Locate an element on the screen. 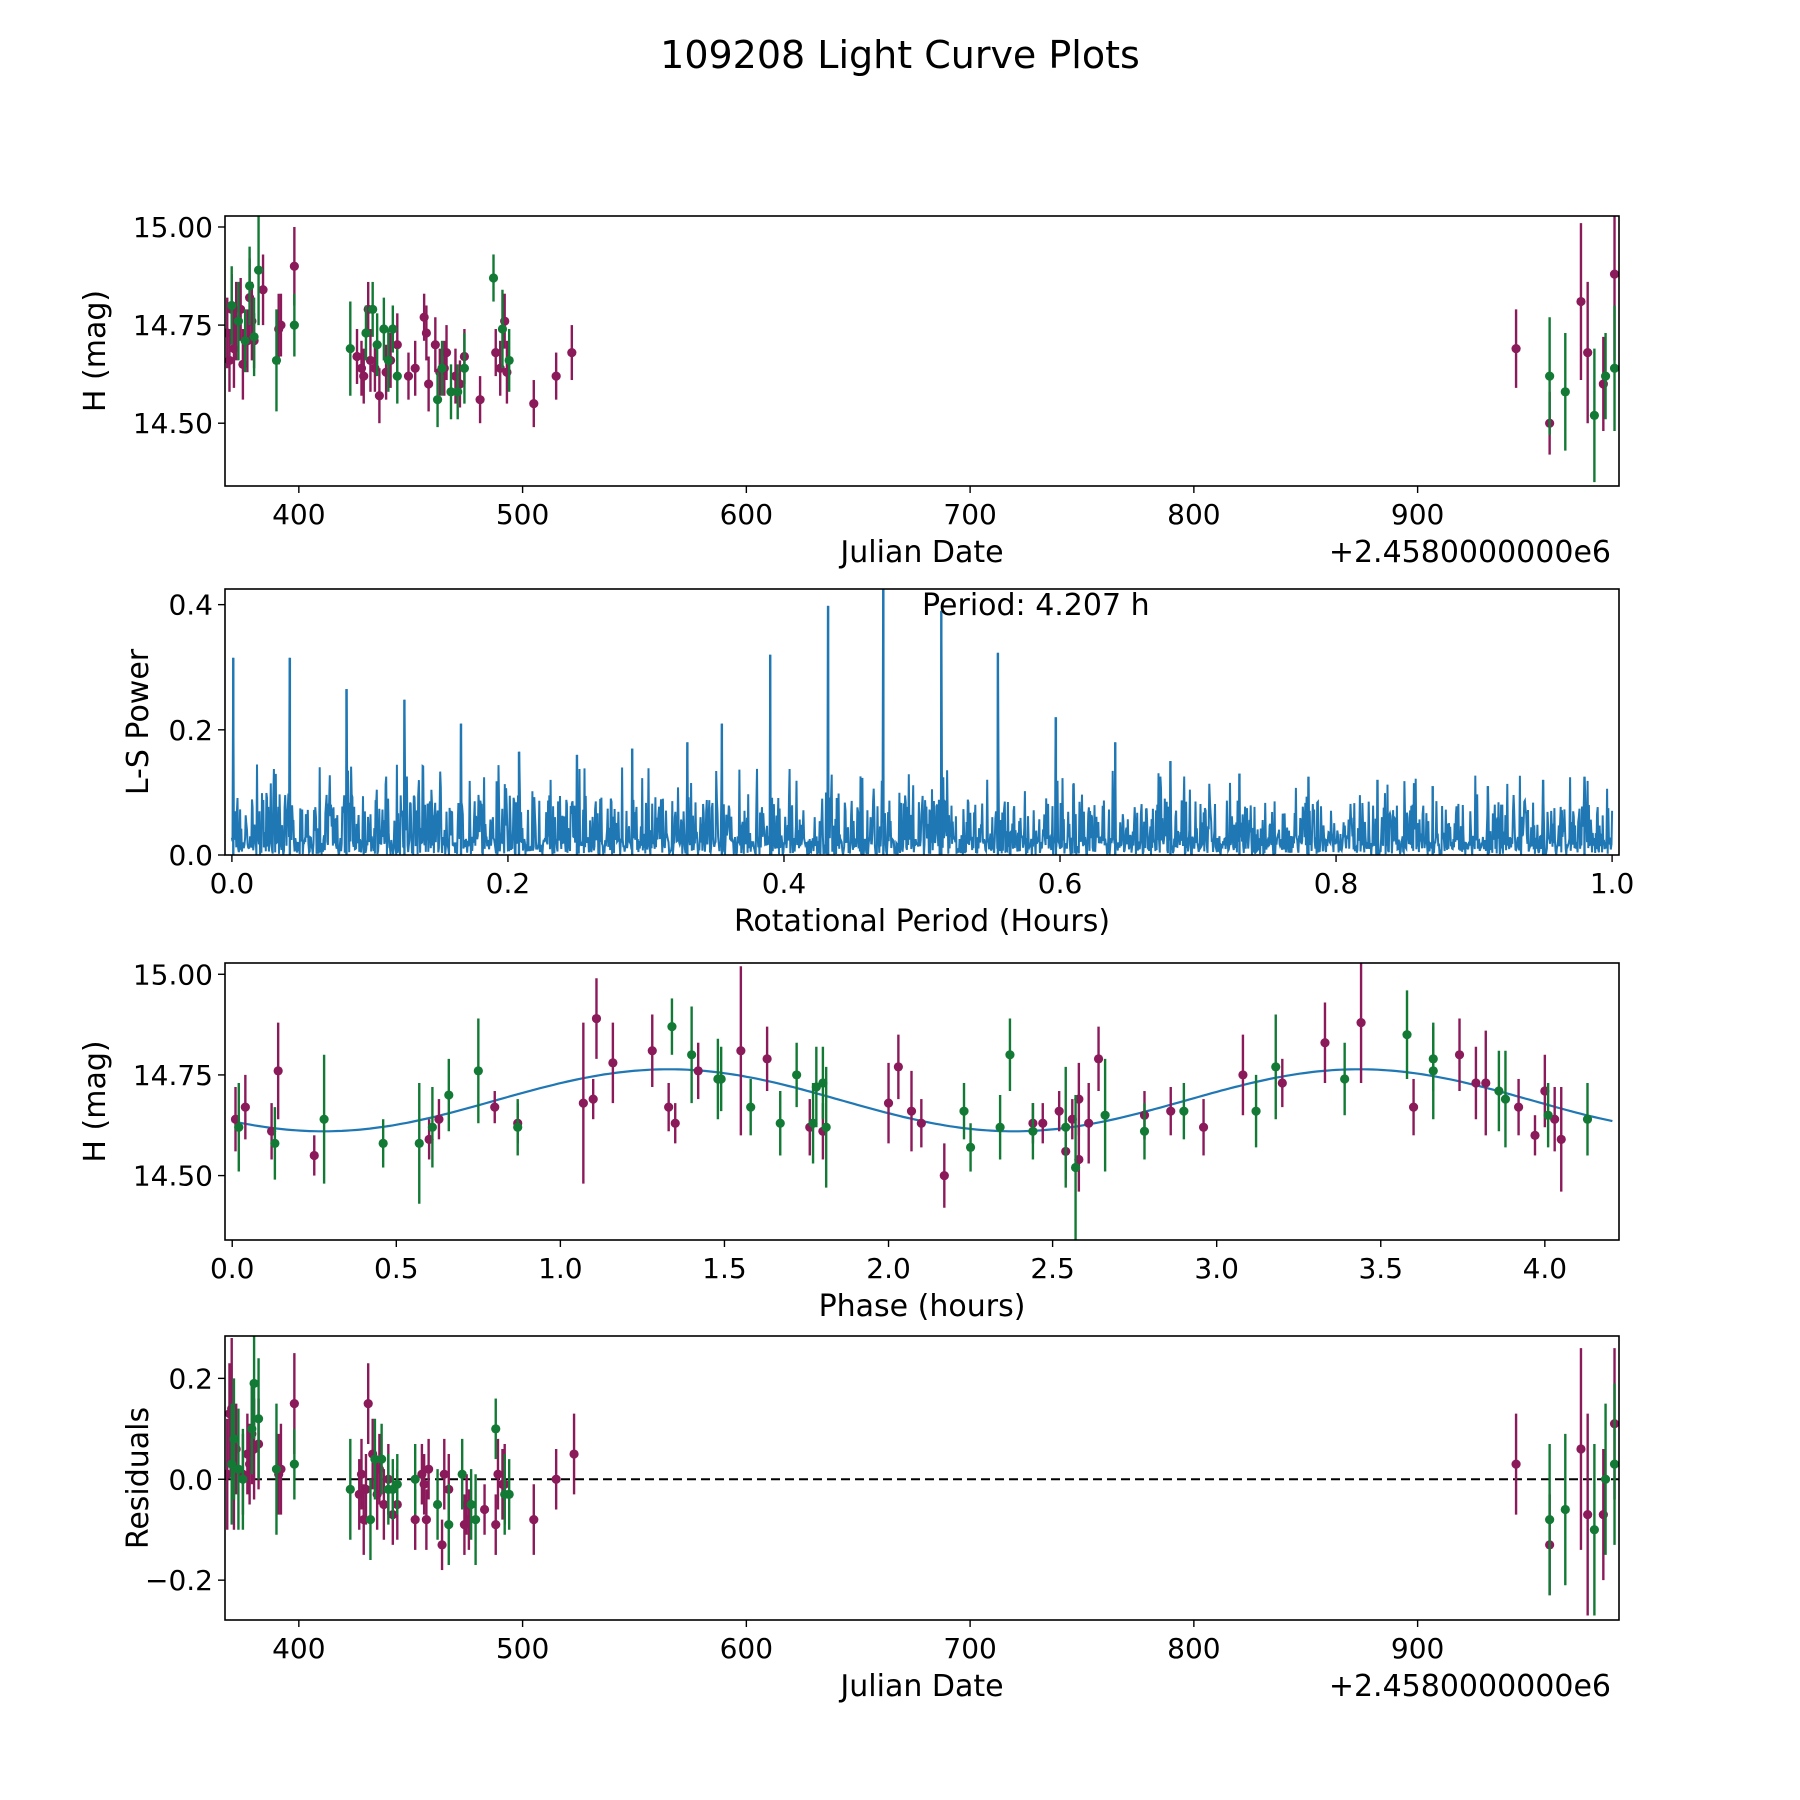 Image resolution: width=1800 pixels, height=1800 pixels. lightcurve-ticks: 400 500 600 700 800 900 14.50 14.75 15.00 is located at coordinates (789, 371).